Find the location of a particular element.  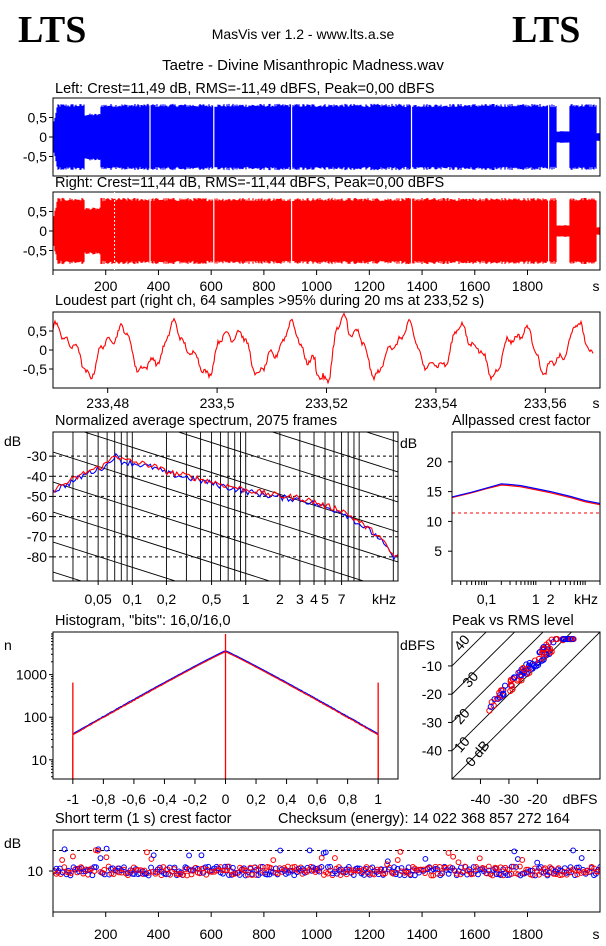

spectrum-ytick-label: -60 is located at coordinates (37, 517).